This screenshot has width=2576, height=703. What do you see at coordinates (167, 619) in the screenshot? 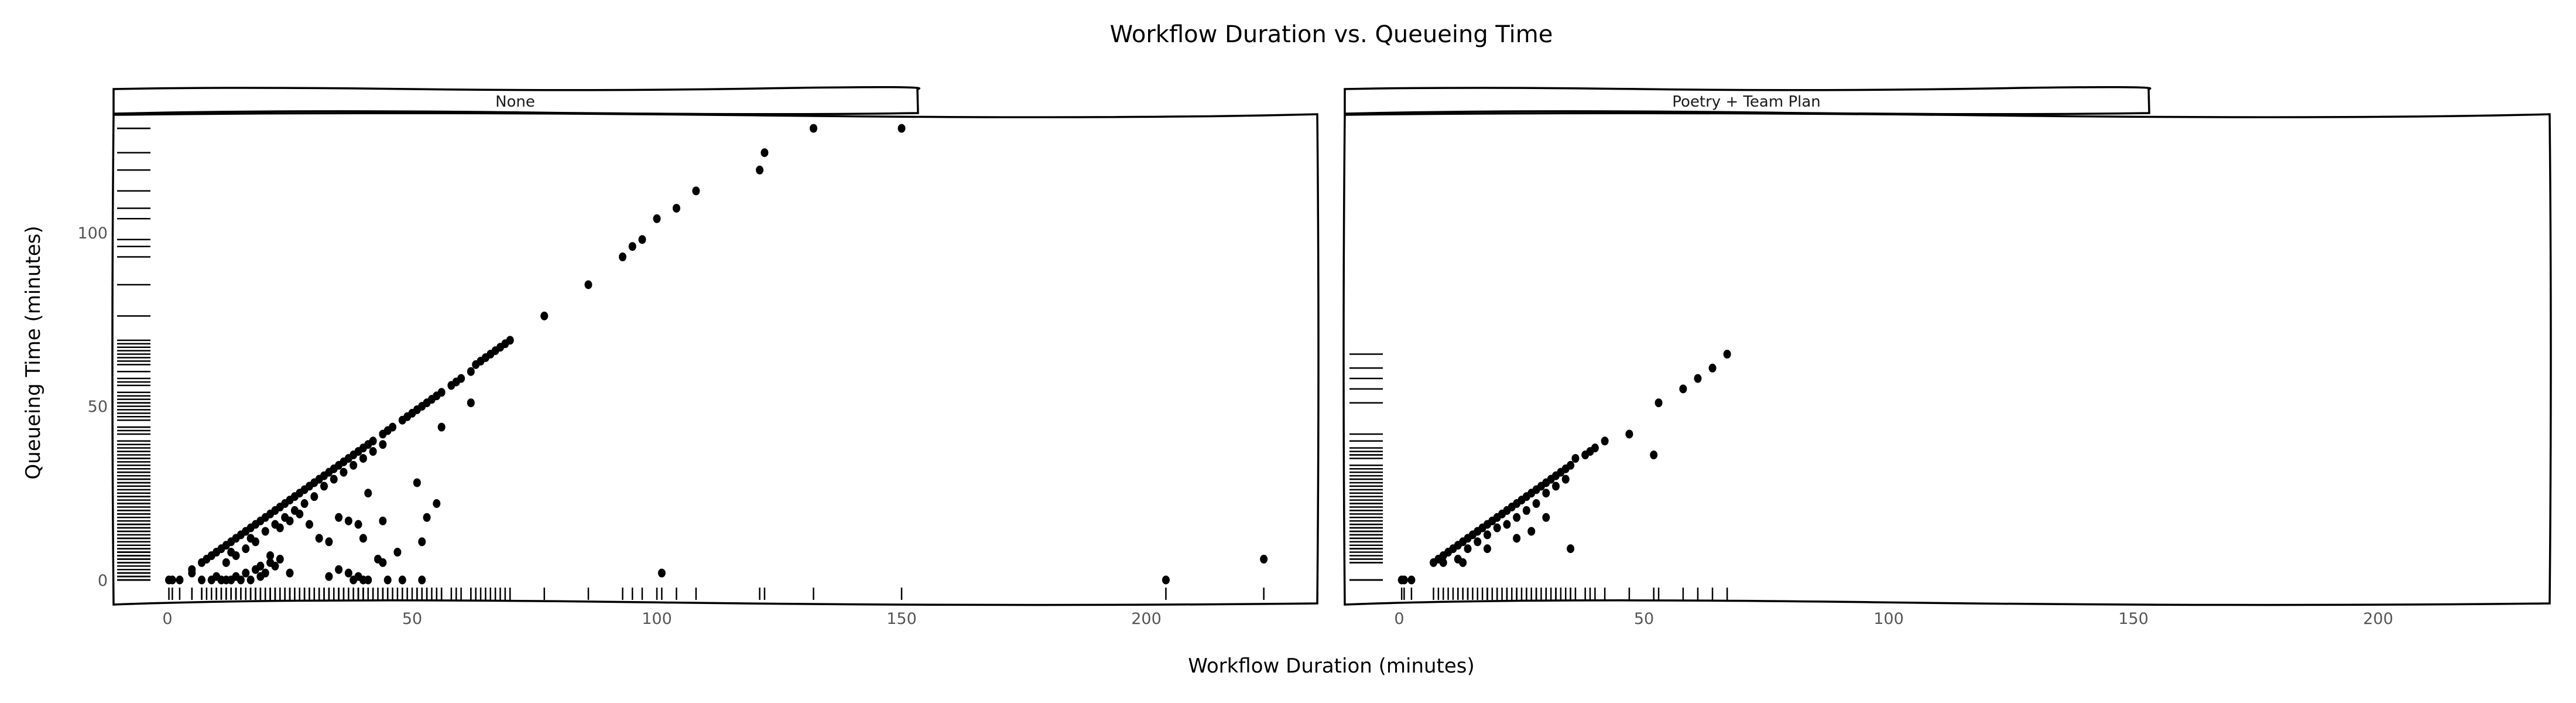
I see `x-tick-0: 0` at bounding box center [167, 619].